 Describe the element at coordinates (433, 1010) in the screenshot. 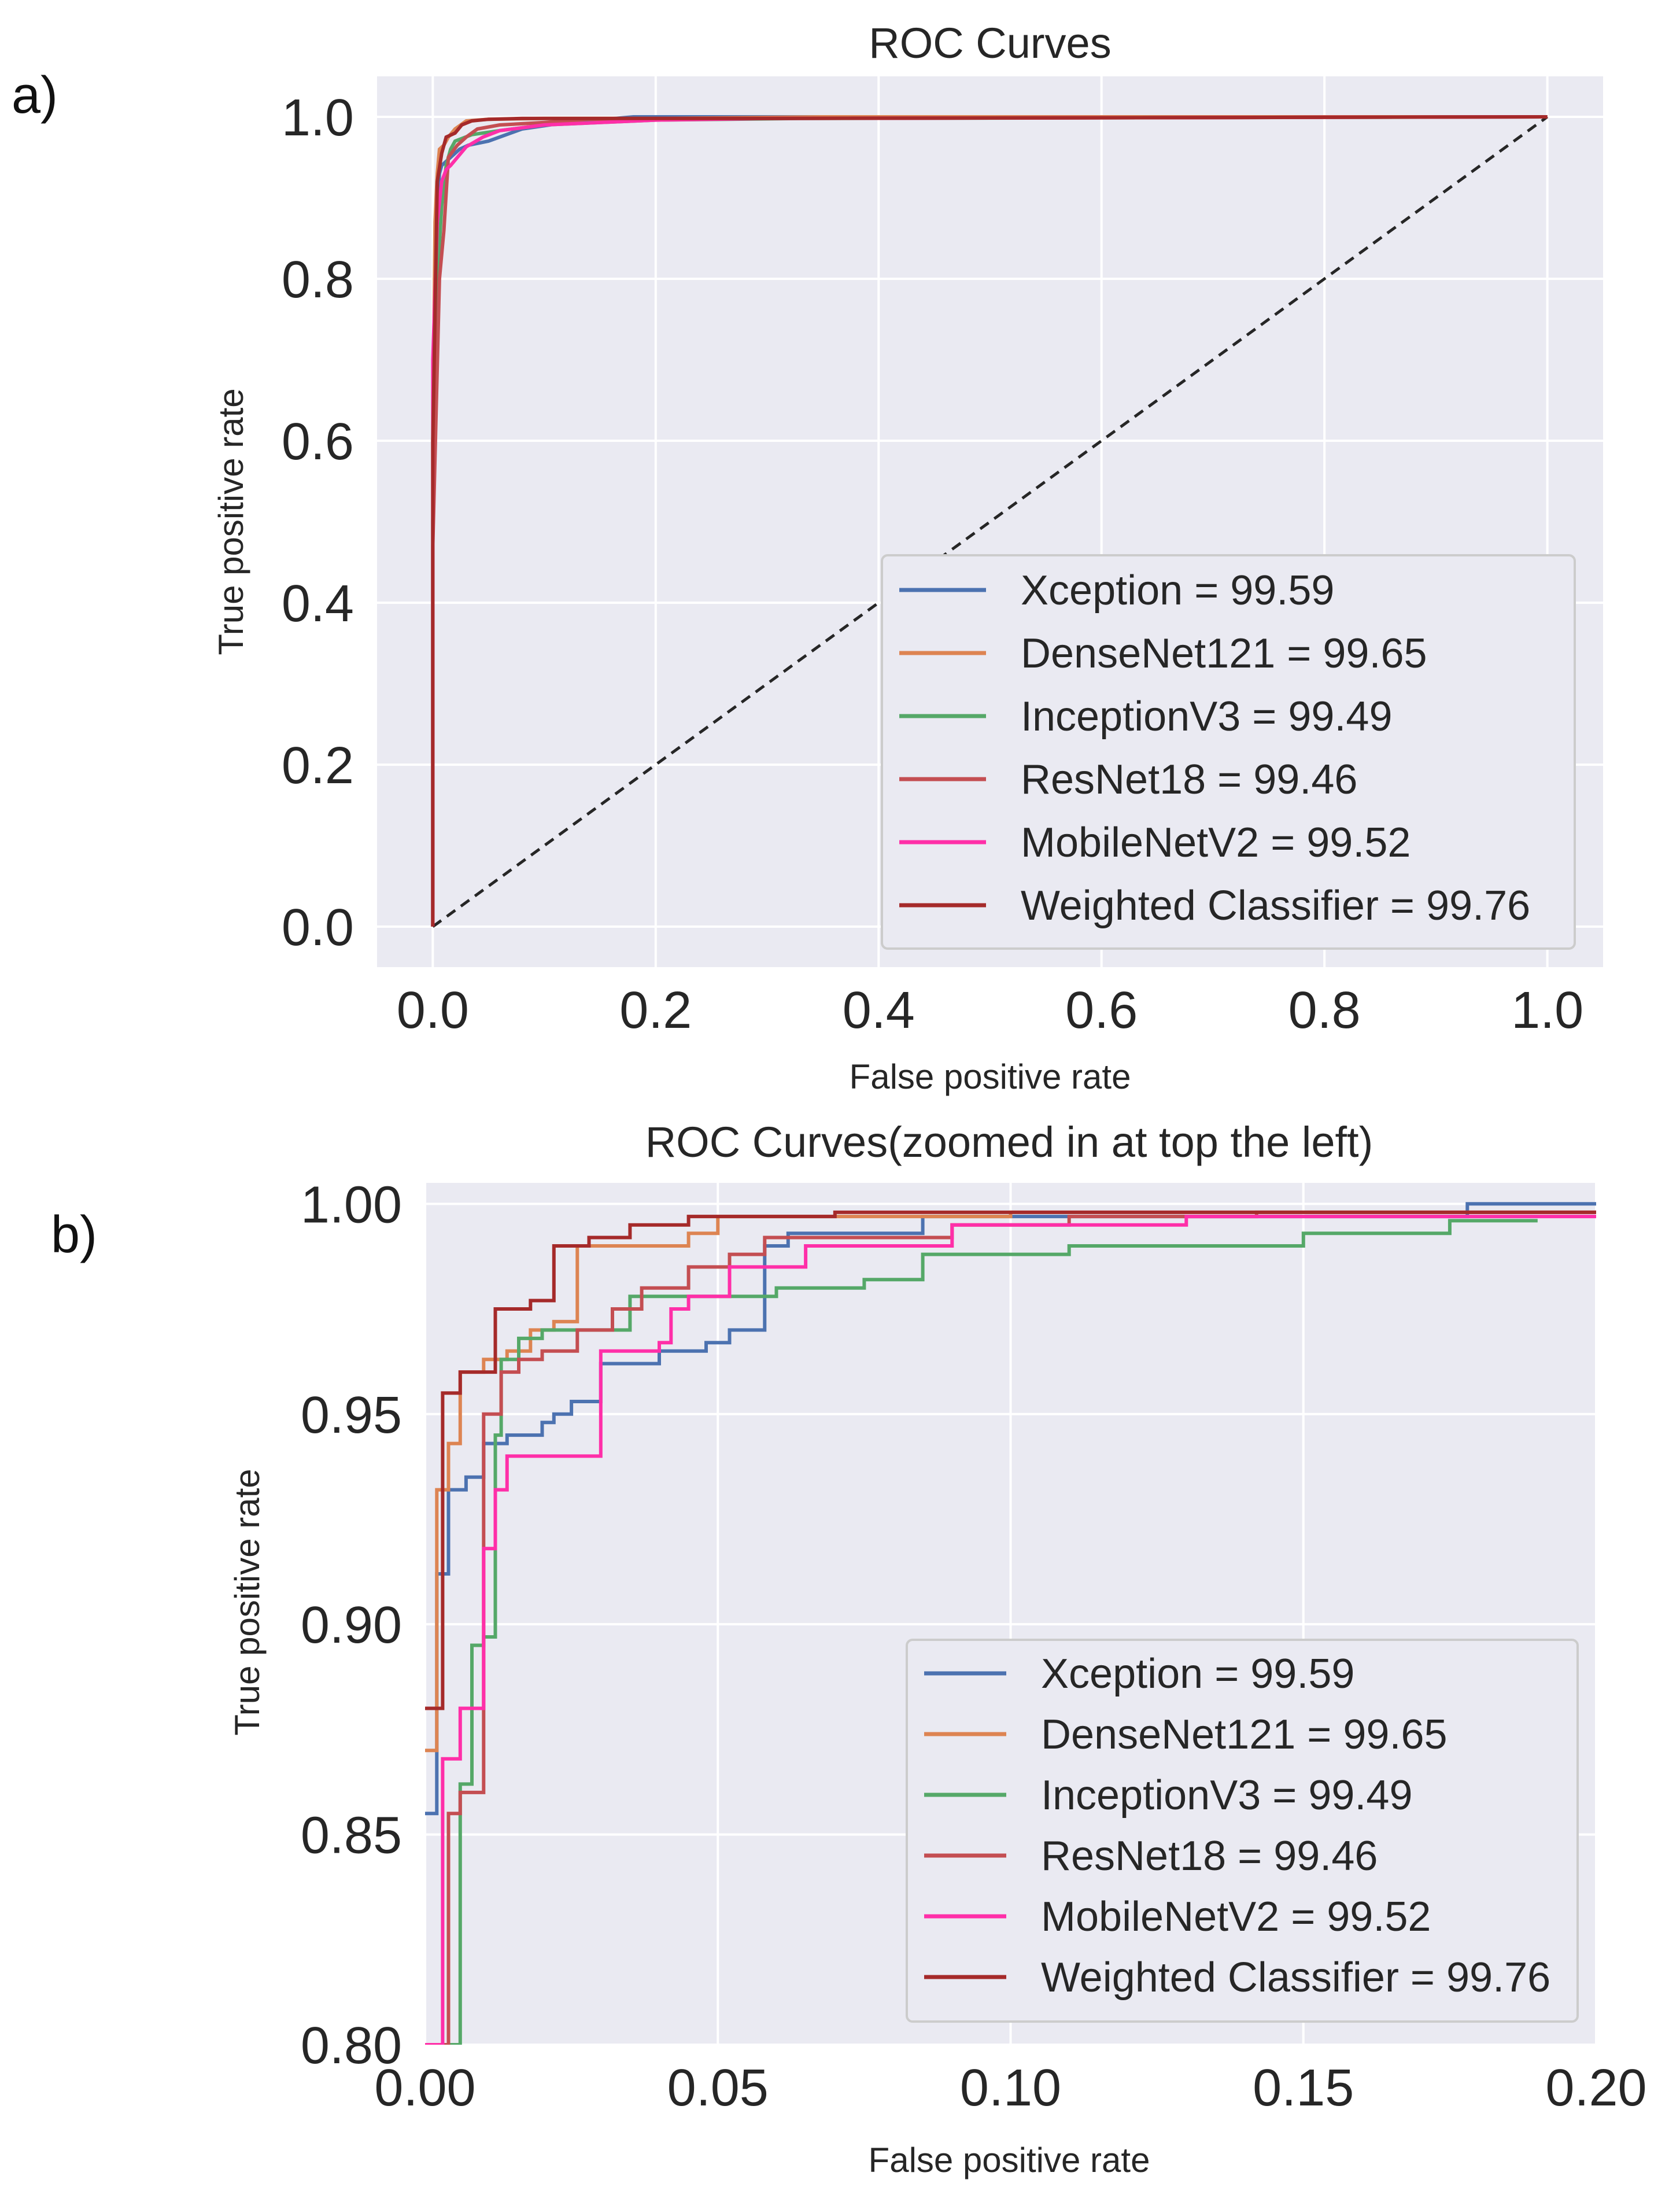

I see `x-tick-label: 0.0` at that location.